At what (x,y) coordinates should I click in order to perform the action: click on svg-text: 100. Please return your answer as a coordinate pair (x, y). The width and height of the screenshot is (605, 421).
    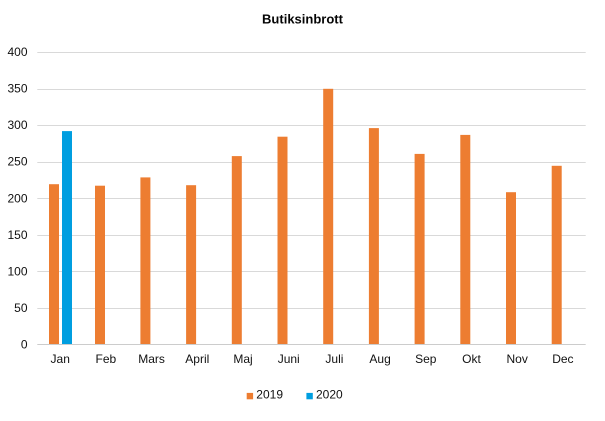
    Looking at the image, I should click on (17, 271).